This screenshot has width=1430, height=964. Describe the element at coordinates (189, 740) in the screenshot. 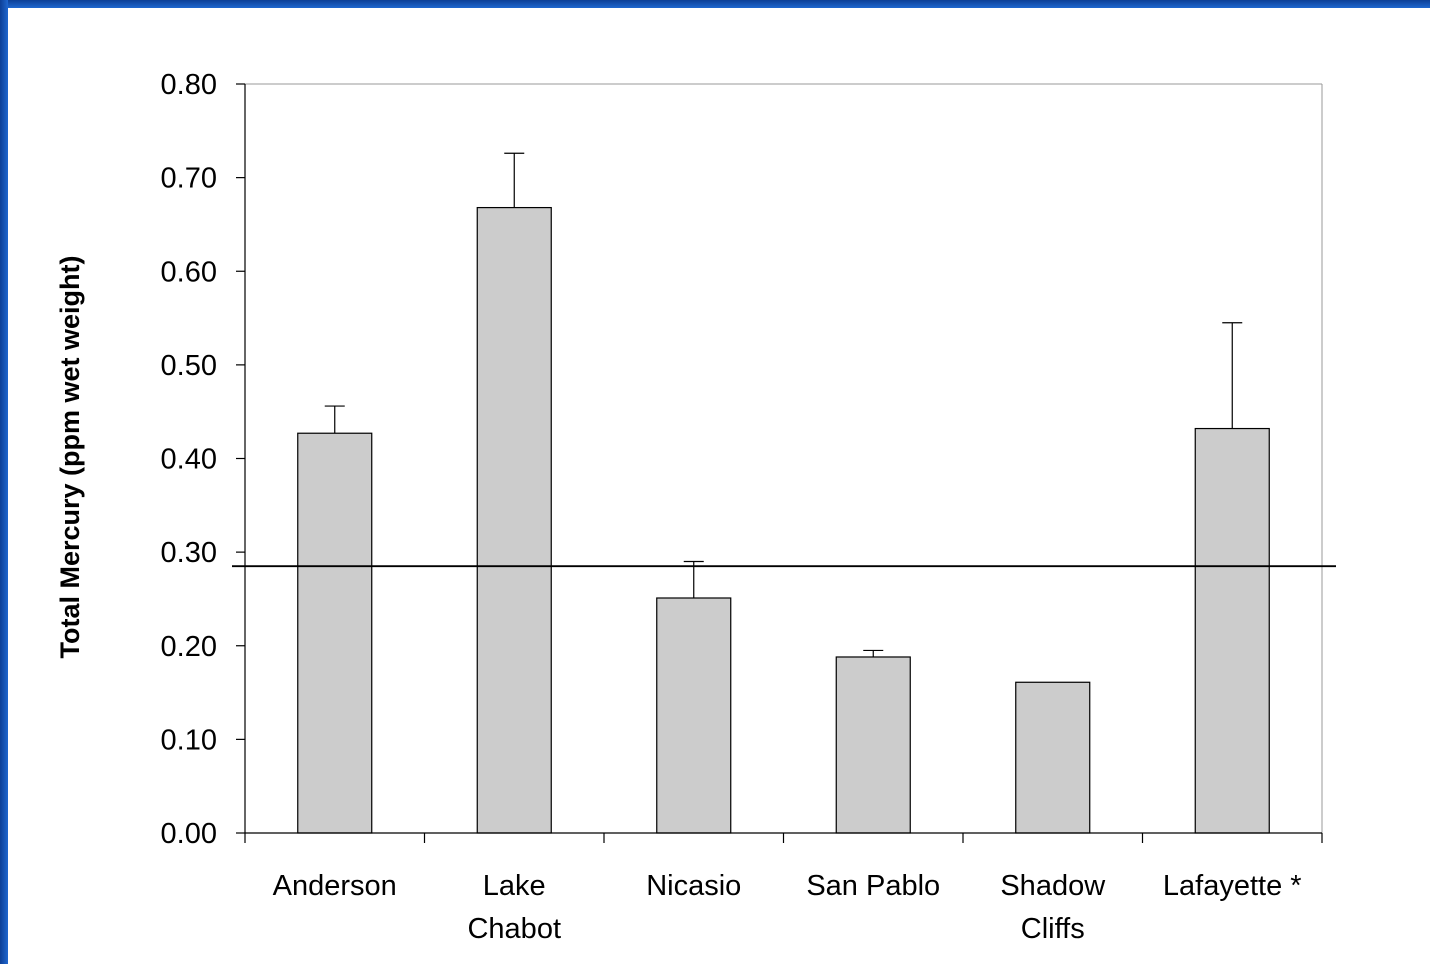

I see `y-tick-label: 0.10` at that location.